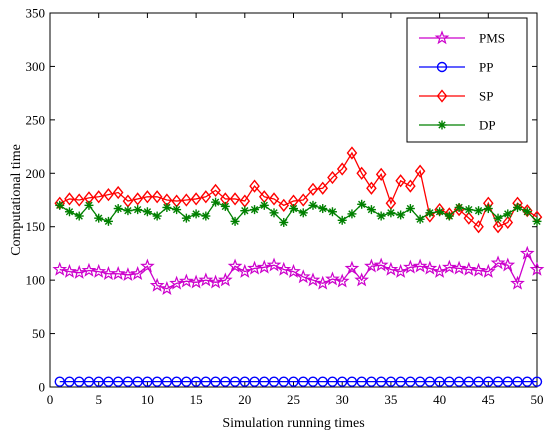 This screenshot has width=550, height=435. I want to click on x-tick-label: 35, so click(390, 399).